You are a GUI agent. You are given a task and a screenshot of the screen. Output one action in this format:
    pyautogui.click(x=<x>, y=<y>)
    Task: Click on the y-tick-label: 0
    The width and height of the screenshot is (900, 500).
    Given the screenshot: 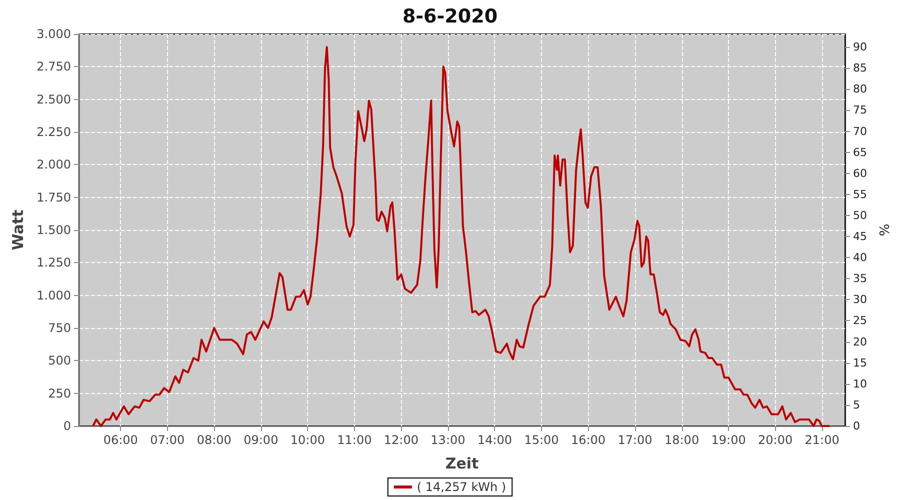 What is the action you would take?
    pyautogui.click(x=67, y=426)
    